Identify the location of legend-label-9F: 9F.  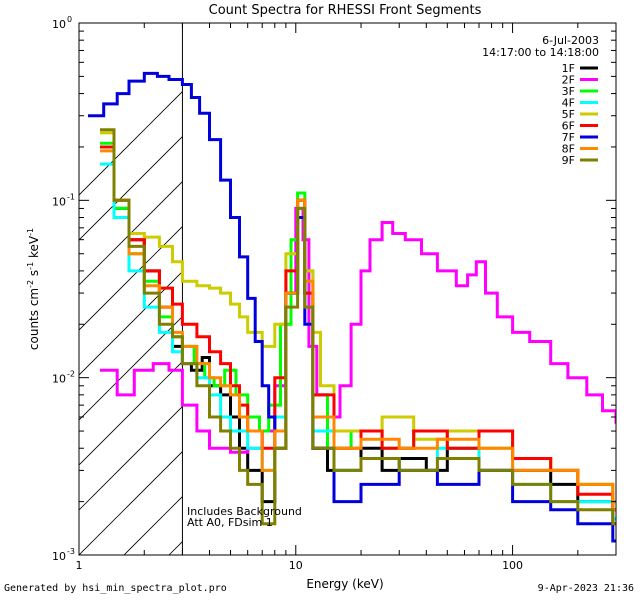
(568, 160).